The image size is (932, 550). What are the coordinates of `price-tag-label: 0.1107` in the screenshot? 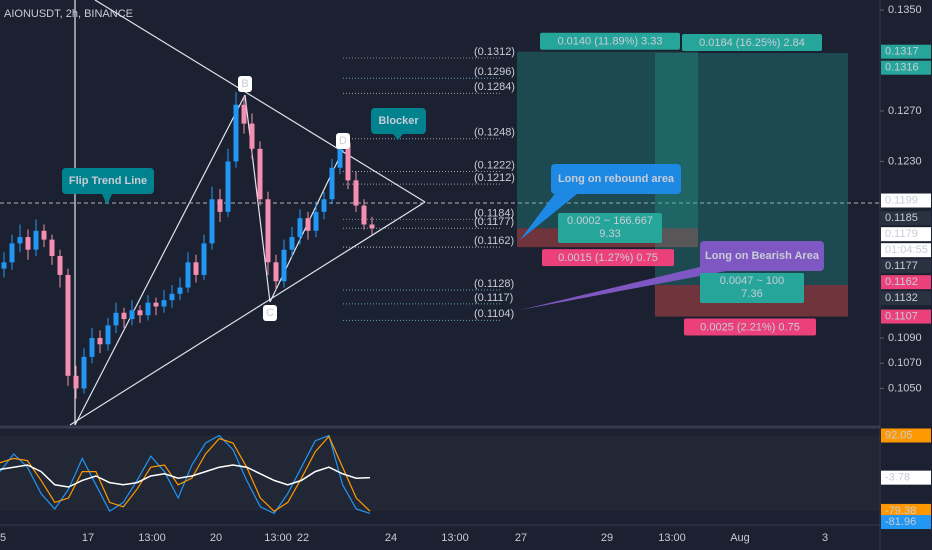 It's located at (901, 316).